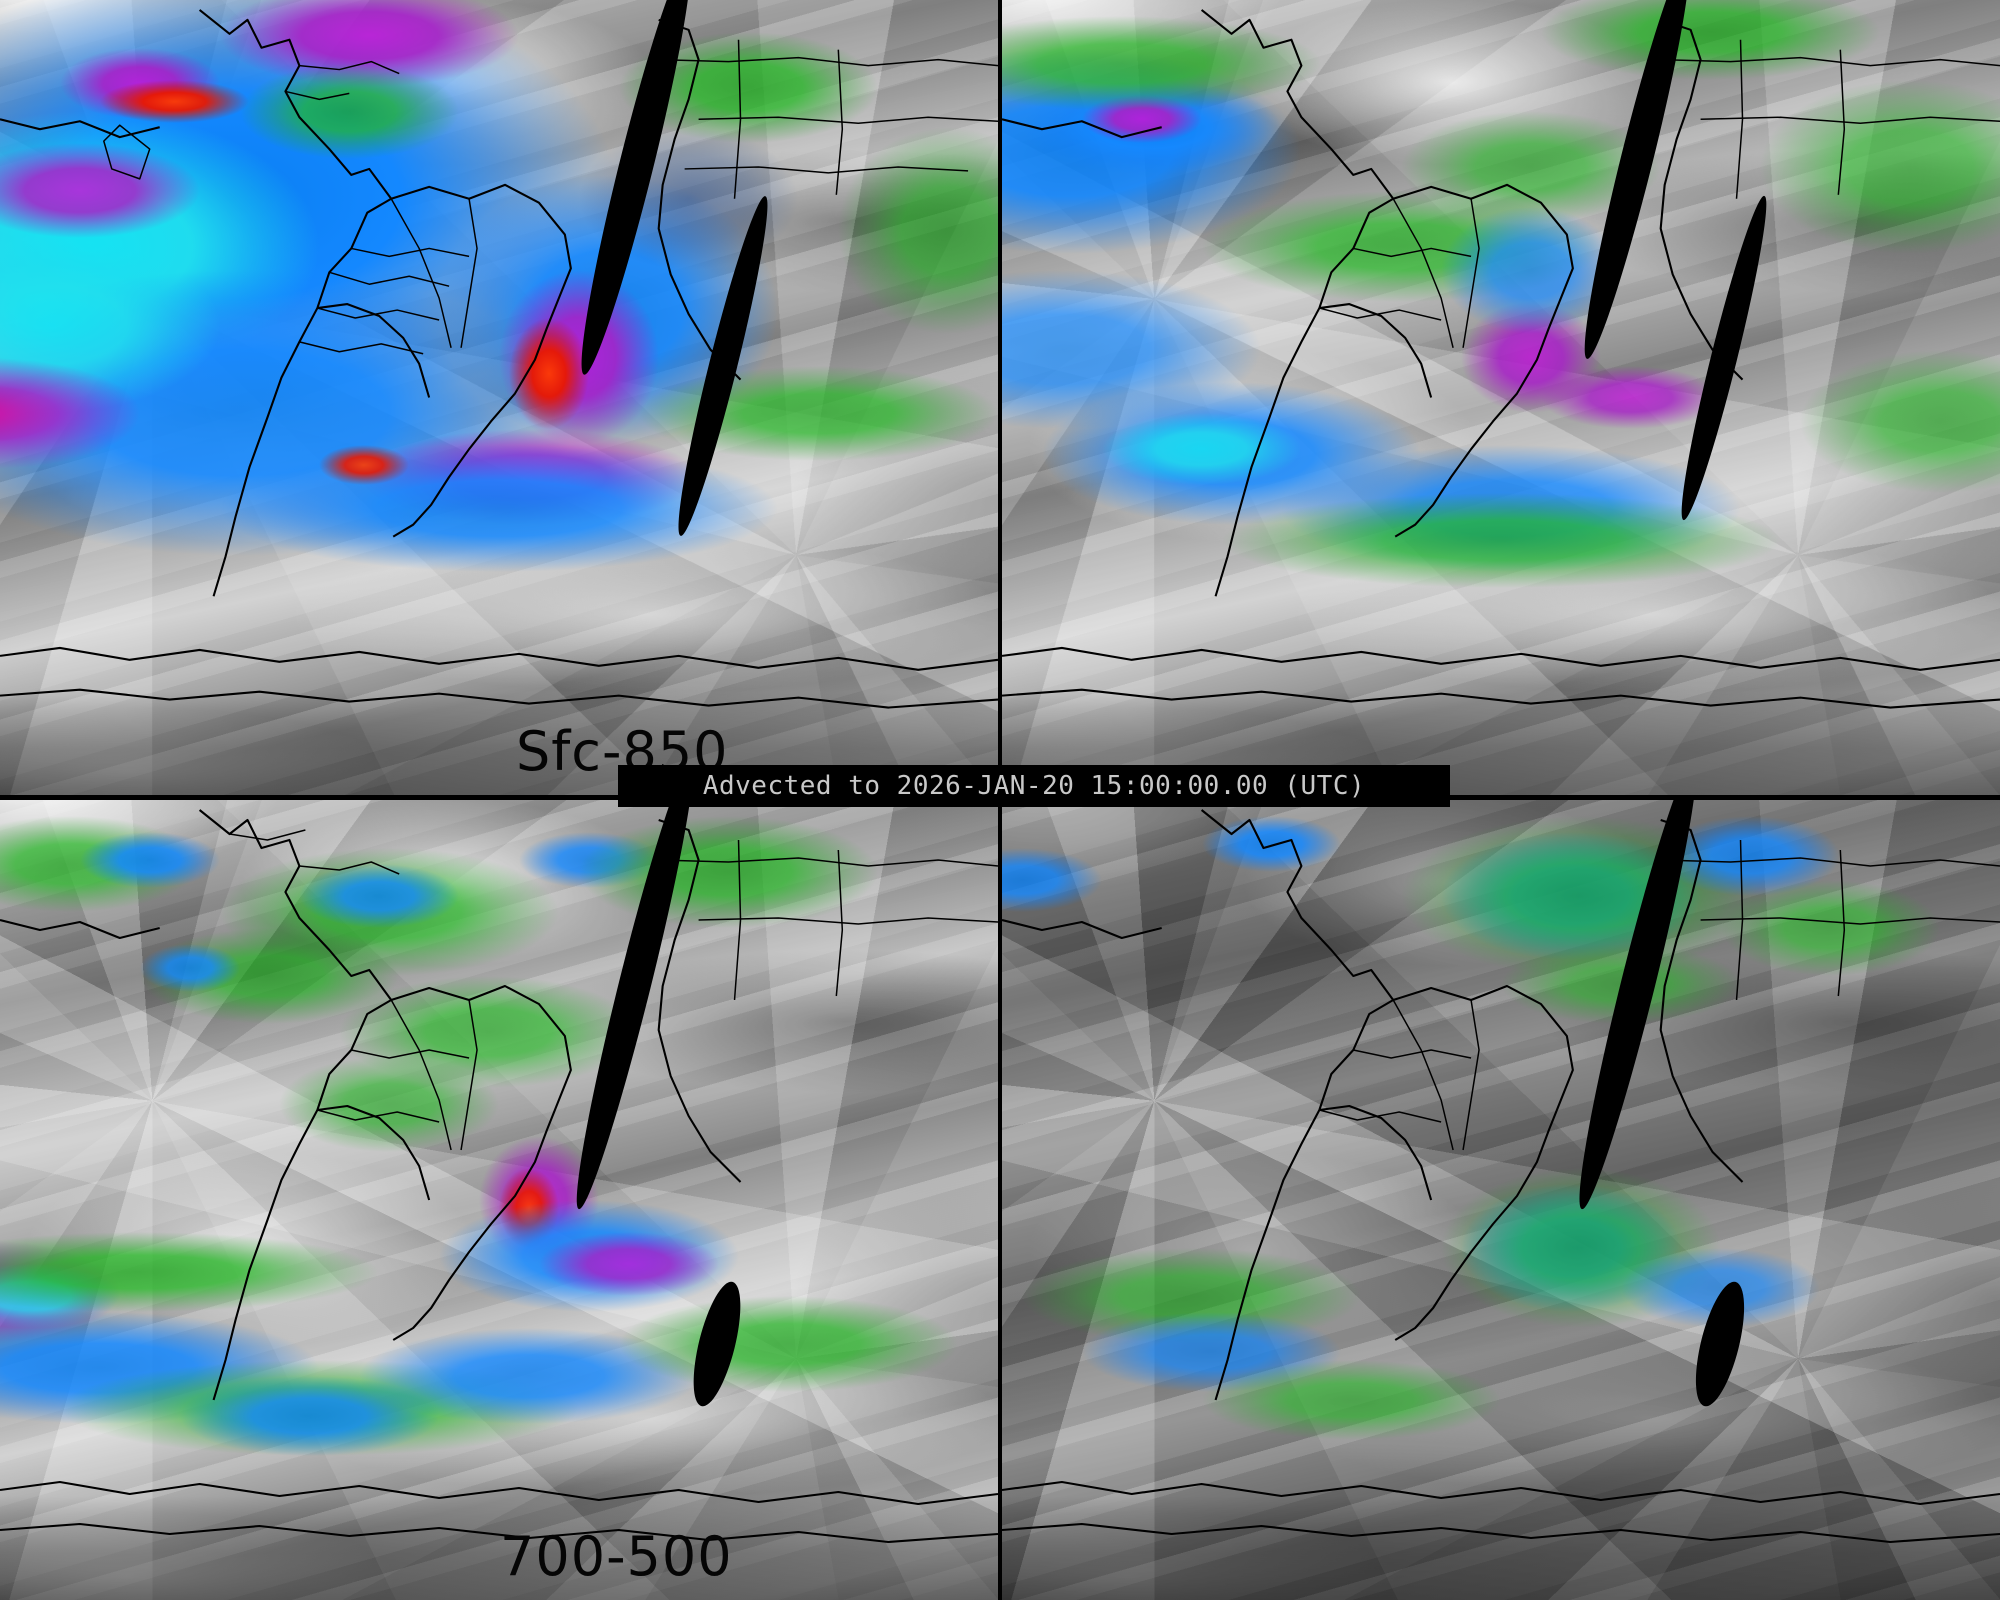 This screenshot has width=2000, height=1600. Describe the element at coordinates (1201, 449) in the screenshot. I see `moisture-band-cyan` at that location.